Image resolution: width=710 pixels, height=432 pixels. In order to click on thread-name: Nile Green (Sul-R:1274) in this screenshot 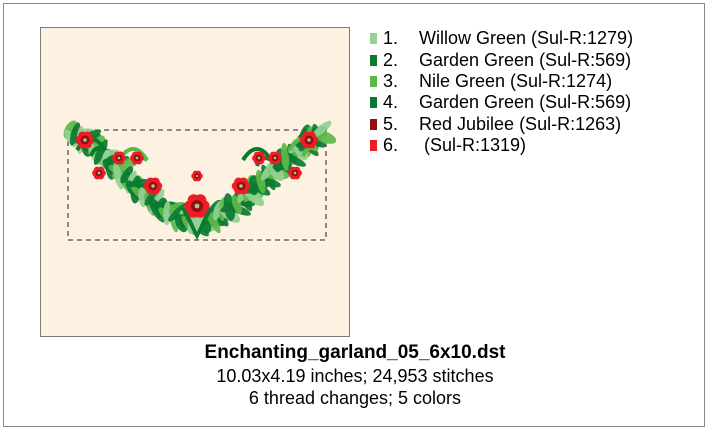, I will do `click(516, 80)`.